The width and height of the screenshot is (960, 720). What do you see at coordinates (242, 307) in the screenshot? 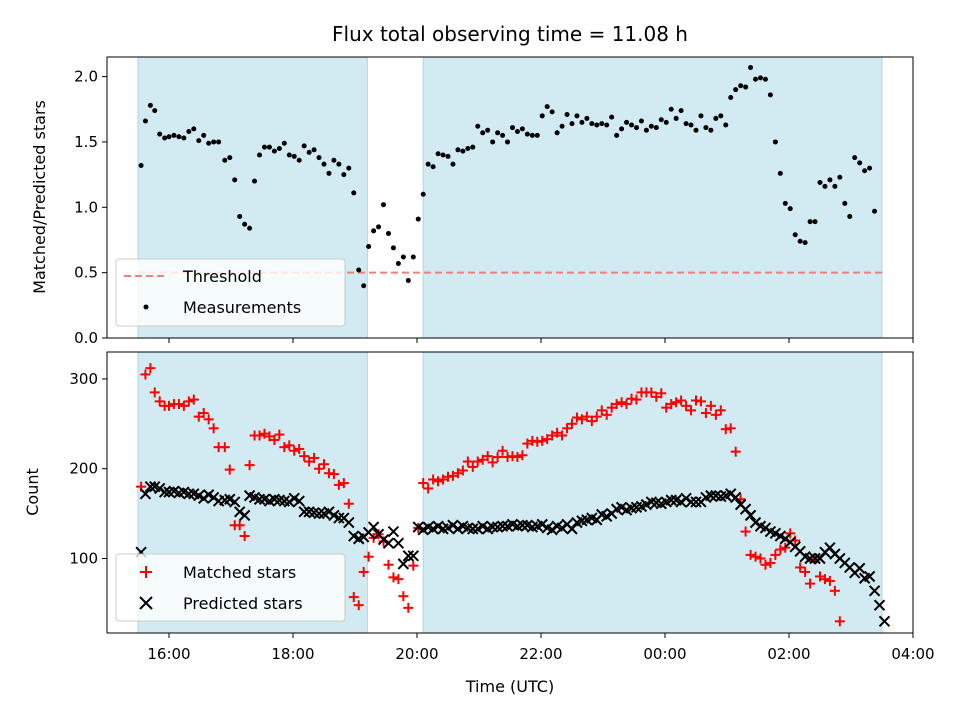
I see `legend-measurements-label: Measurements` at bounding box center [242, 307].